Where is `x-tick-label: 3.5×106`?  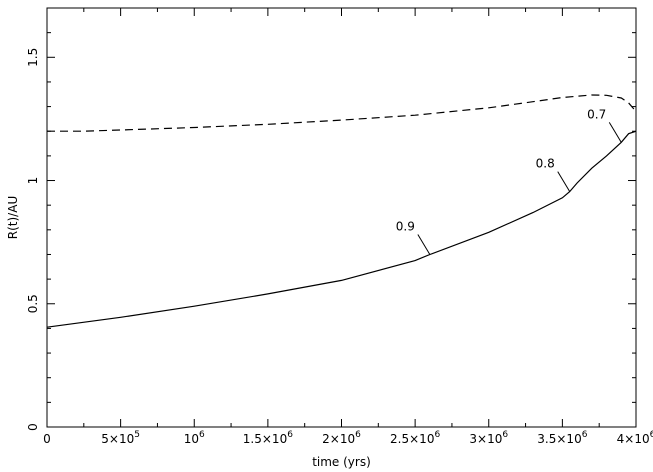 x-tick-label: 3.5×106 is located at coordinates (562, 438).